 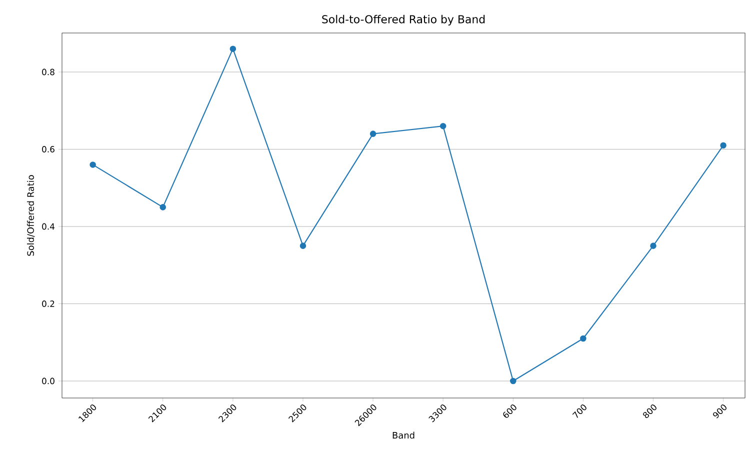 What do you see at coordinates (509, 411) in the screenshot?
I see `x-tick-label: 600` at bounding box center [509, 411].